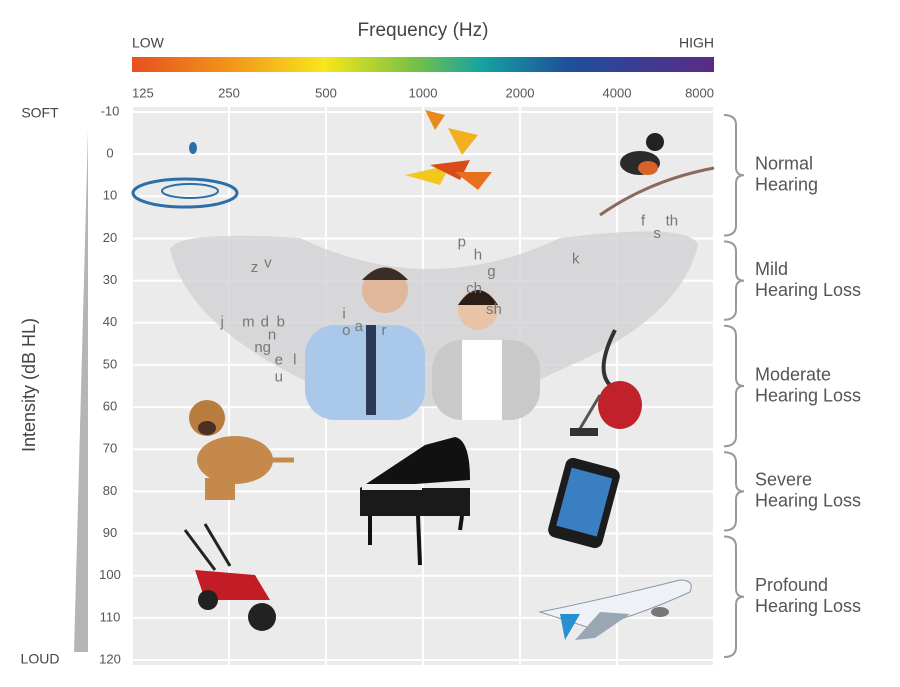 The width and height of the screenshot is (900, 687). What do you see at coordinates (143, 92) in the screenshot?
I see `x-tick-label: 125` at bounding box center [143, 92].